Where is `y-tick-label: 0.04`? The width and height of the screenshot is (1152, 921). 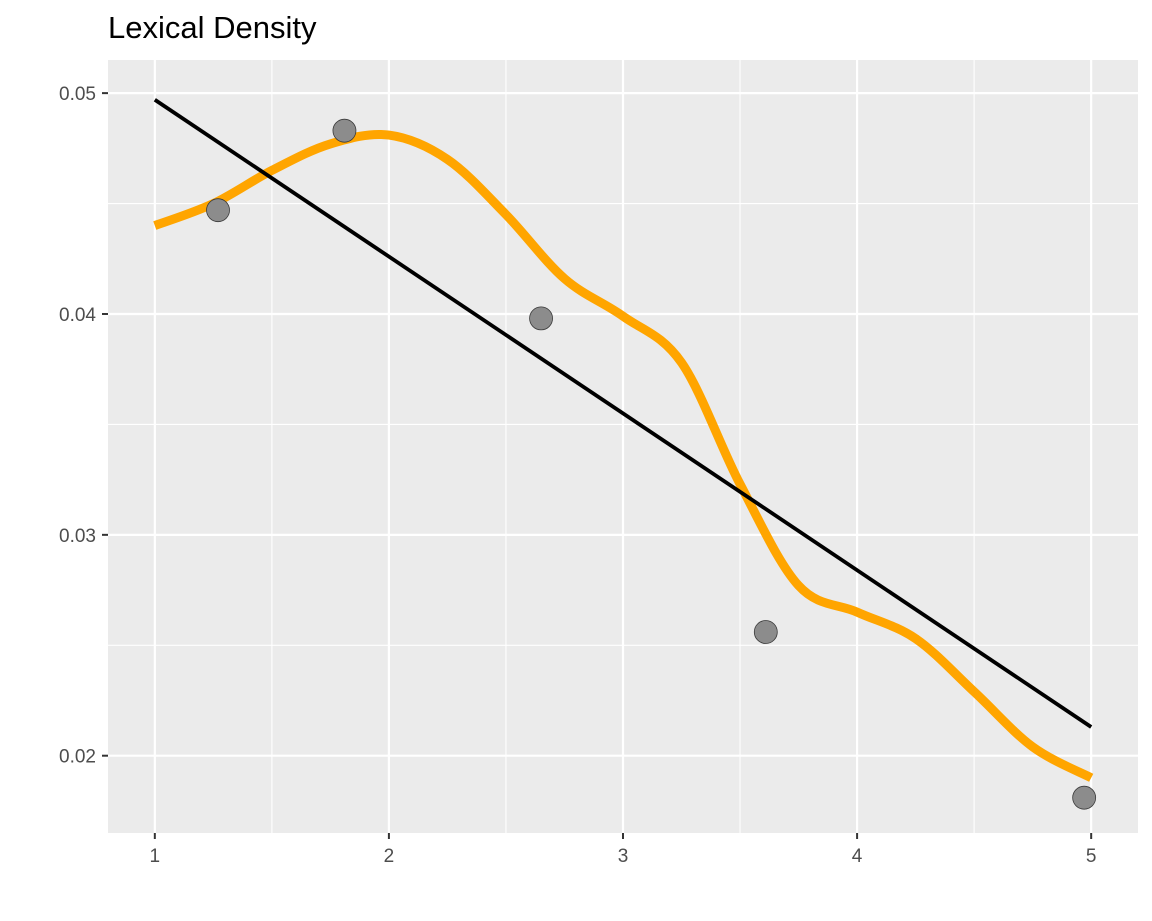
y-tick-label: 0.04 is located at coordinates (77, 315).